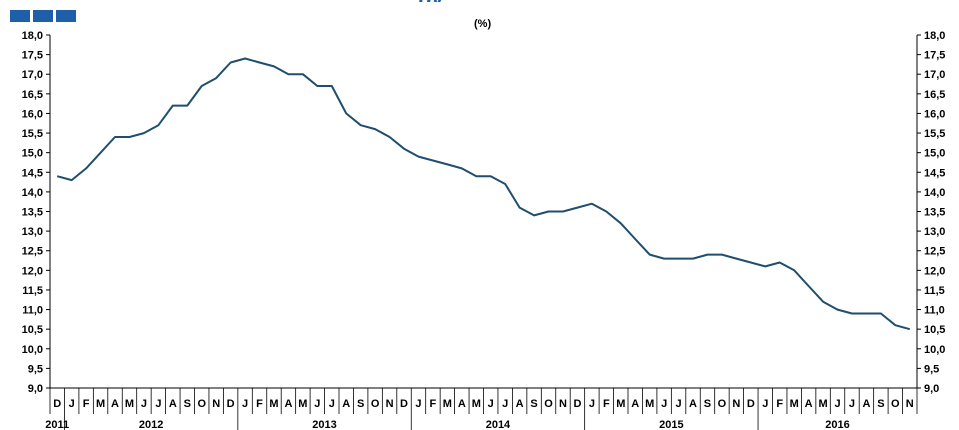 The width and height of the screenshot is (959, 430). What do you see at coordinates (32, 193) in the screenshot?
I see `y-tick-label-left: 14,0` at bounding box center [32, 193].